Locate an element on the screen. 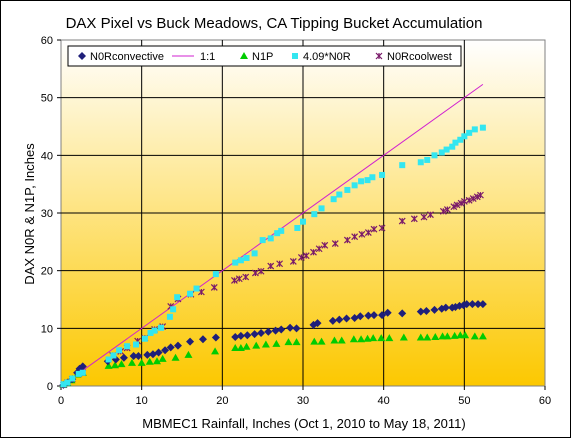 This screenshot has width=571, height=438. y-axis-title: DAX N0R & N1P, Inches is located at coordinates (29, 214).